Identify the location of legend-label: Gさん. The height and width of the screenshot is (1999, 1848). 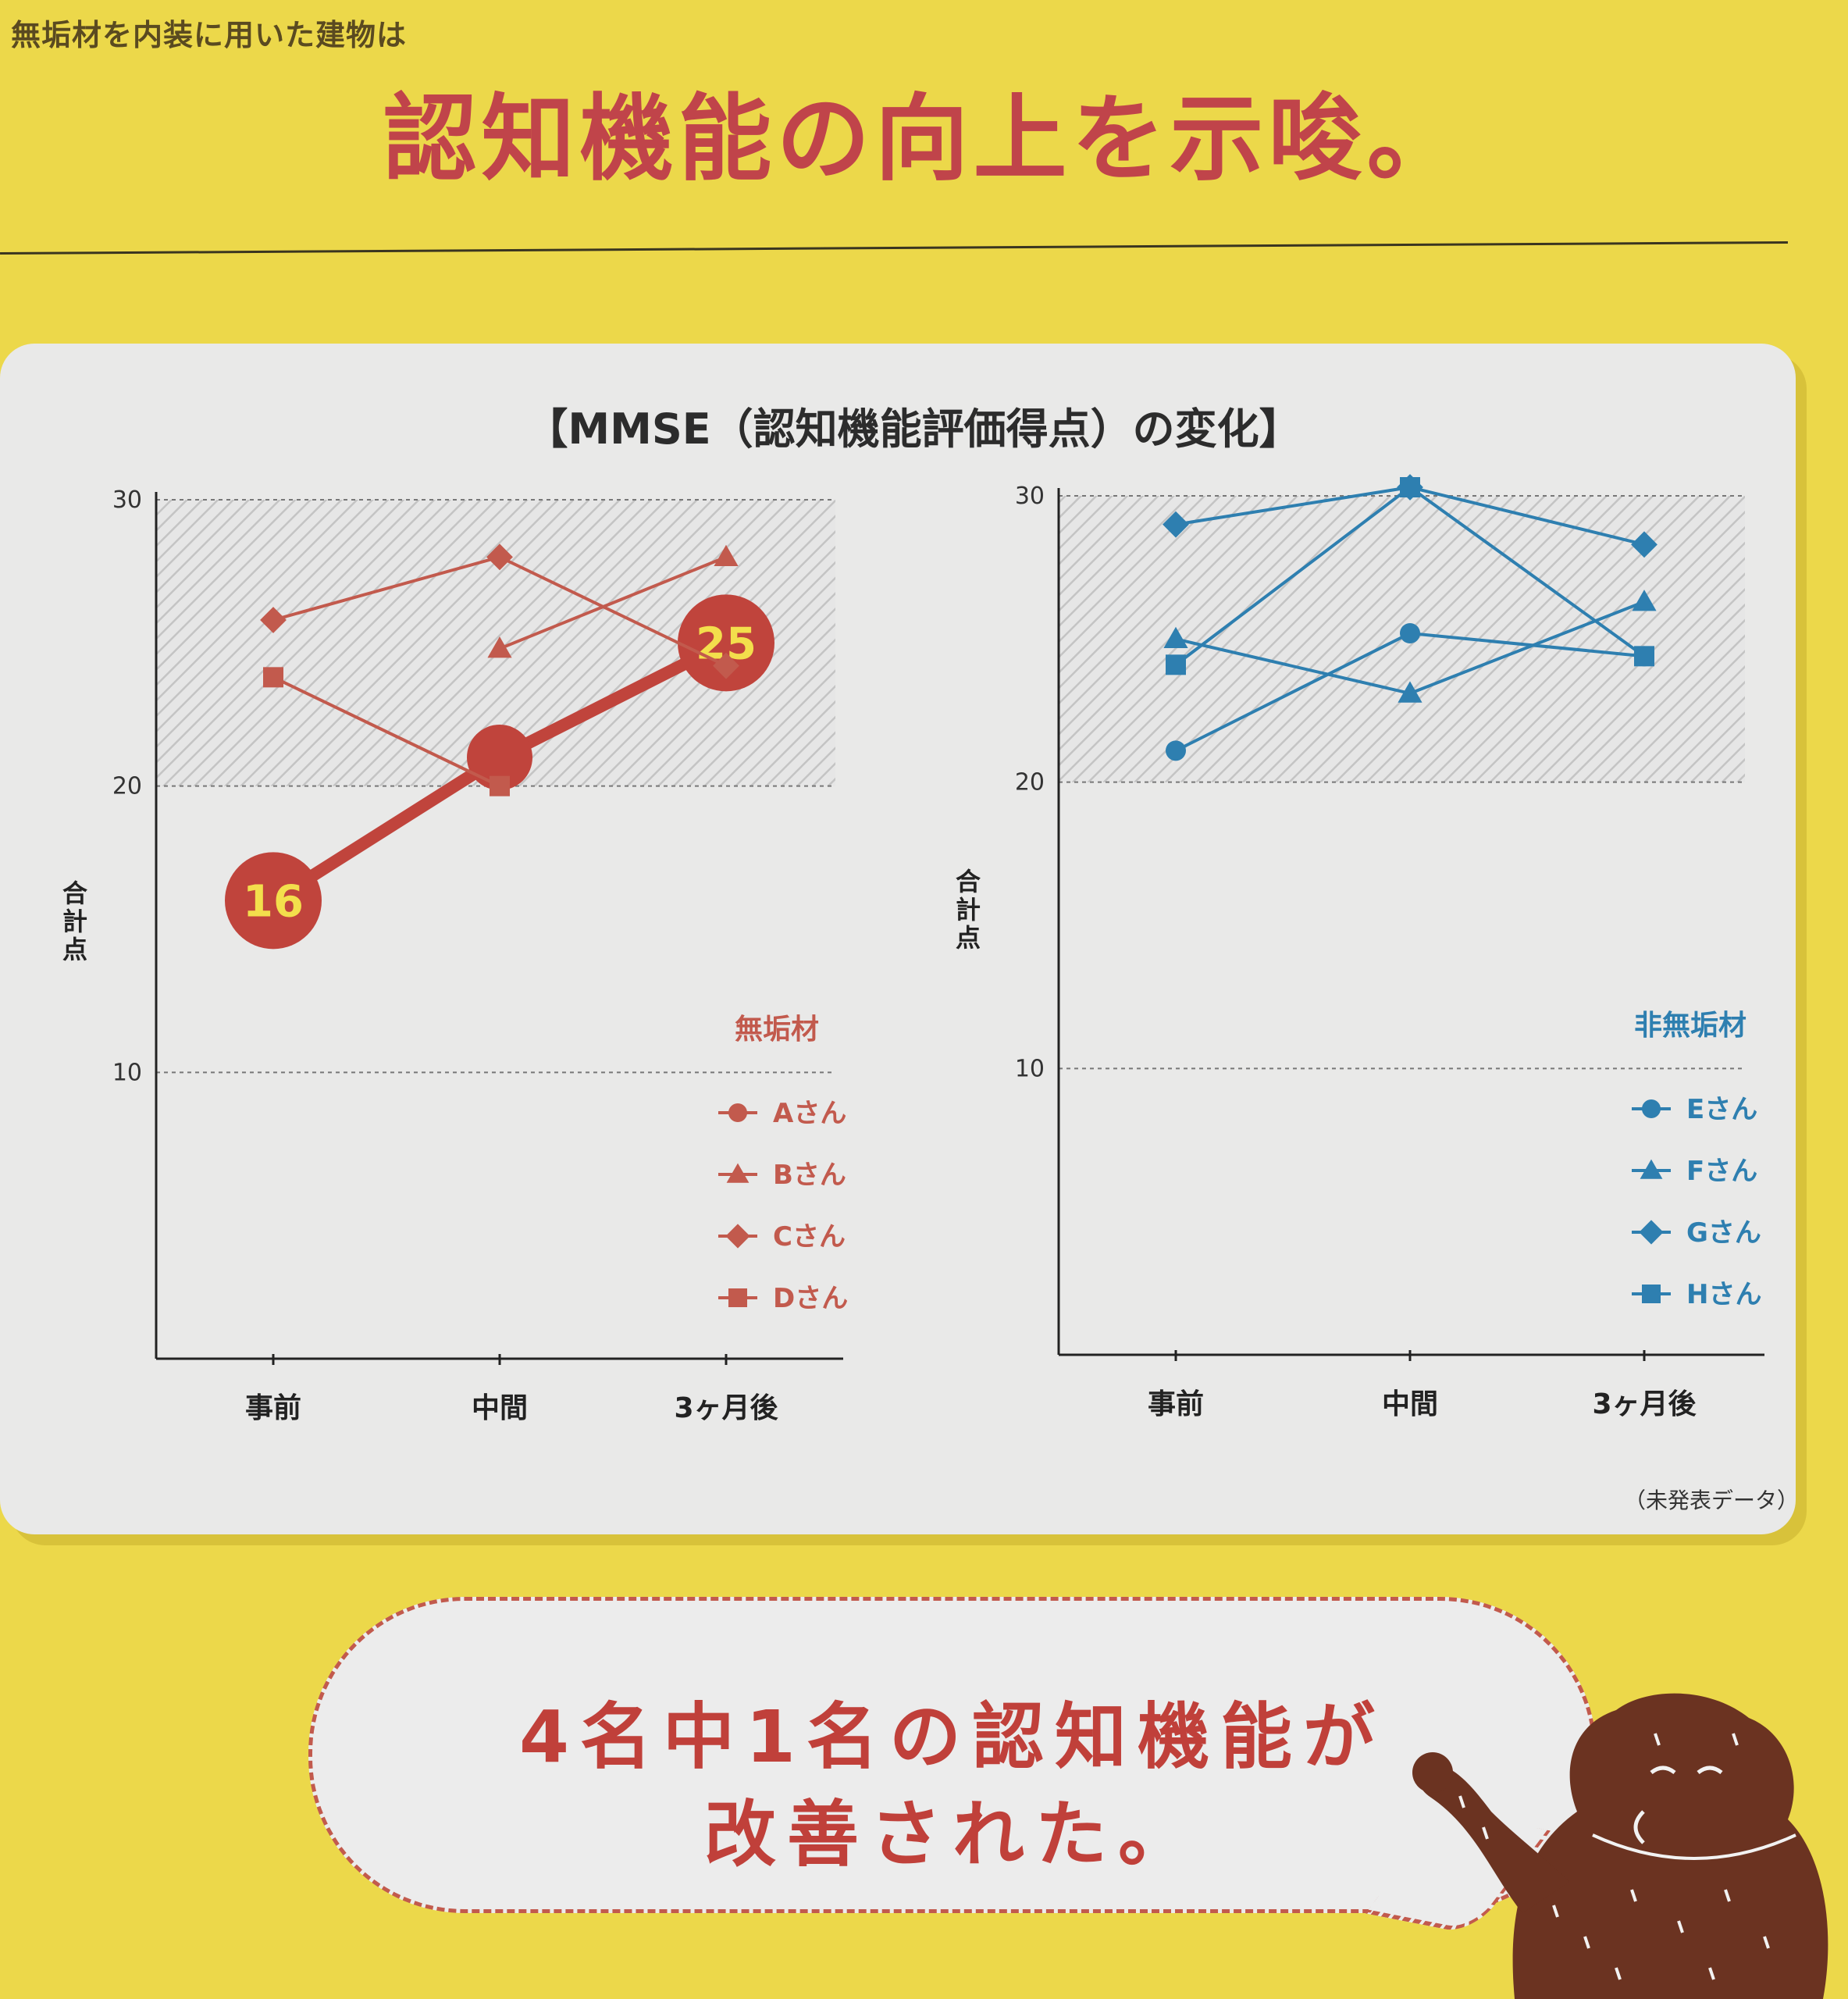
(1724, 1233).